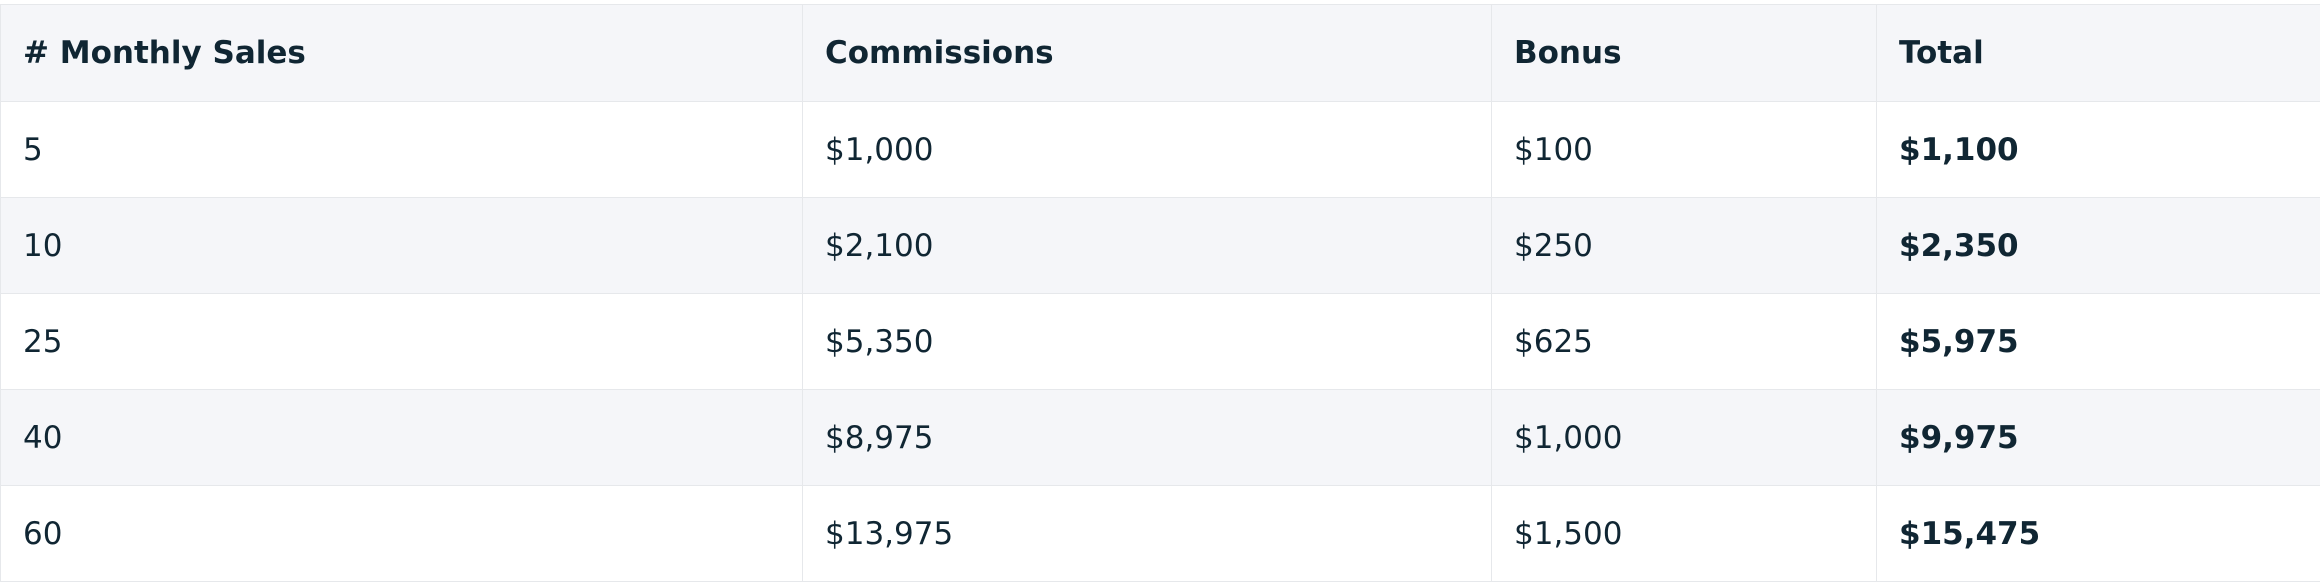 This screenshot has height=586, width=2320. I want to click on table-cell: $13,975, so click(1147, 534).